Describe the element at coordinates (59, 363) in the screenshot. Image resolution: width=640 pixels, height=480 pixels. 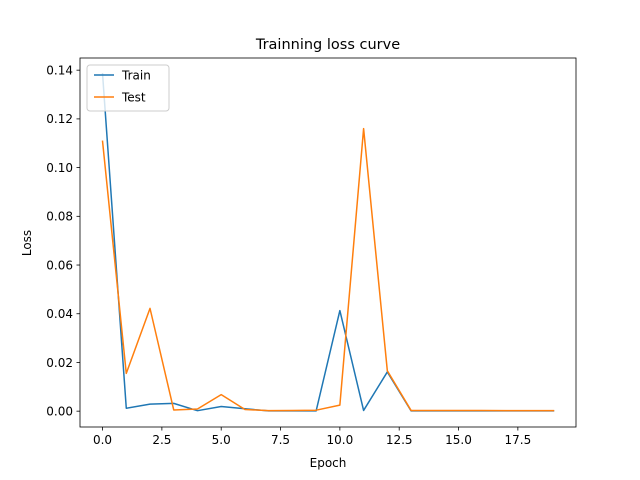
I see `y-tick-label: 0.02` at that location.